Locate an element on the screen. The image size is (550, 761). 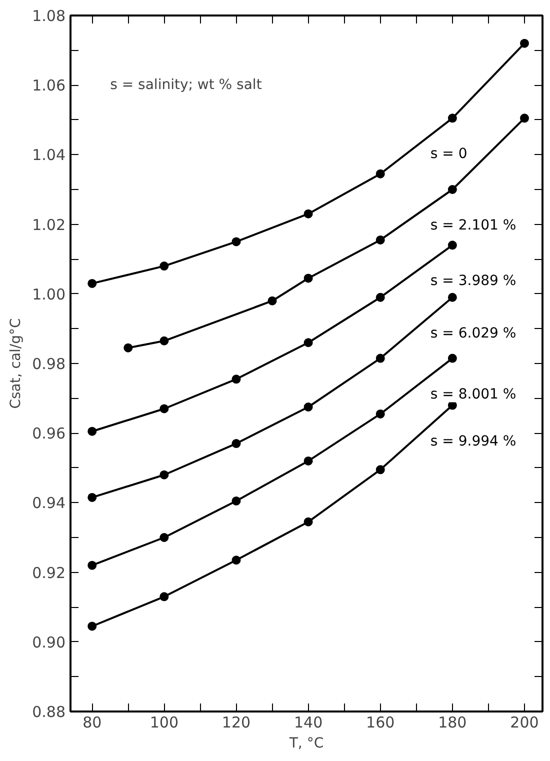
y-tick-label: 0.90 is located at coordinates (49, 642).